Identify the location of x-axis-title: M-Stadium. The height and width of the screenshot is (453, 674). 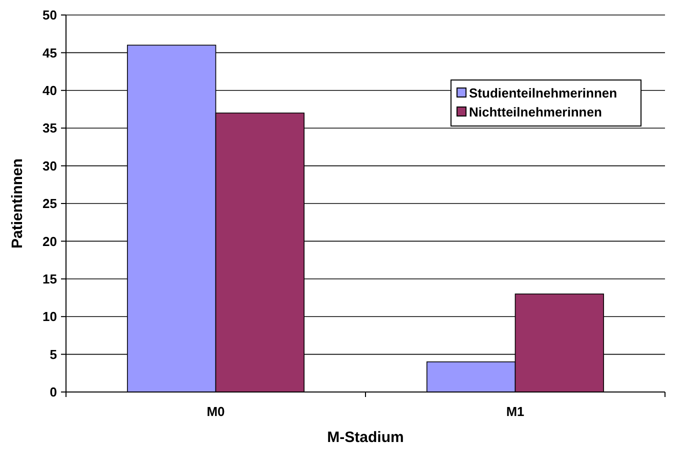
(365, 437).